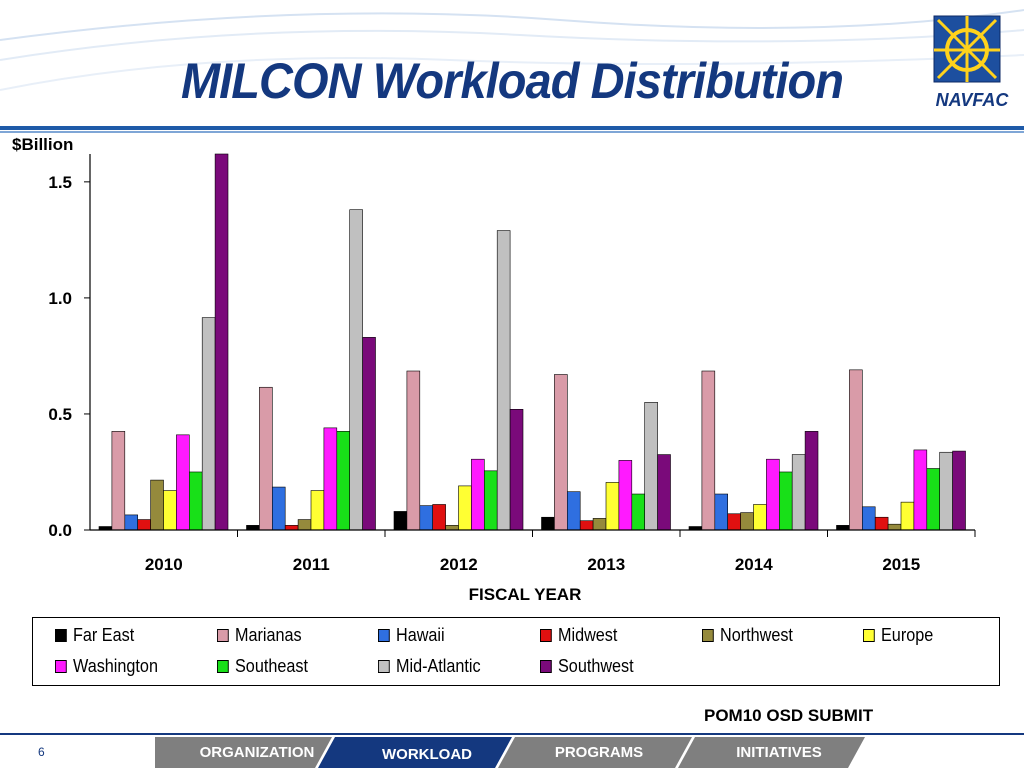 The width and height of the screenshot is (1024, 768). Describe the element at coordinates (257, 752) in the screenshot. I see `nav-tab-organization: ORGANIZATION` at that location.